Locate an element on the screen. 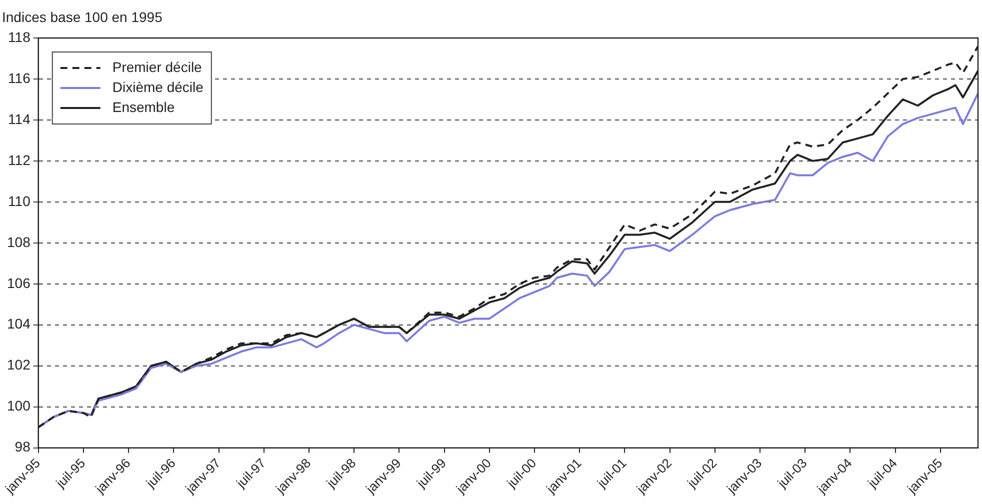 This screenshot has width=982, height=504. y-tick-label: 104 is located at coordinates (19, 324).